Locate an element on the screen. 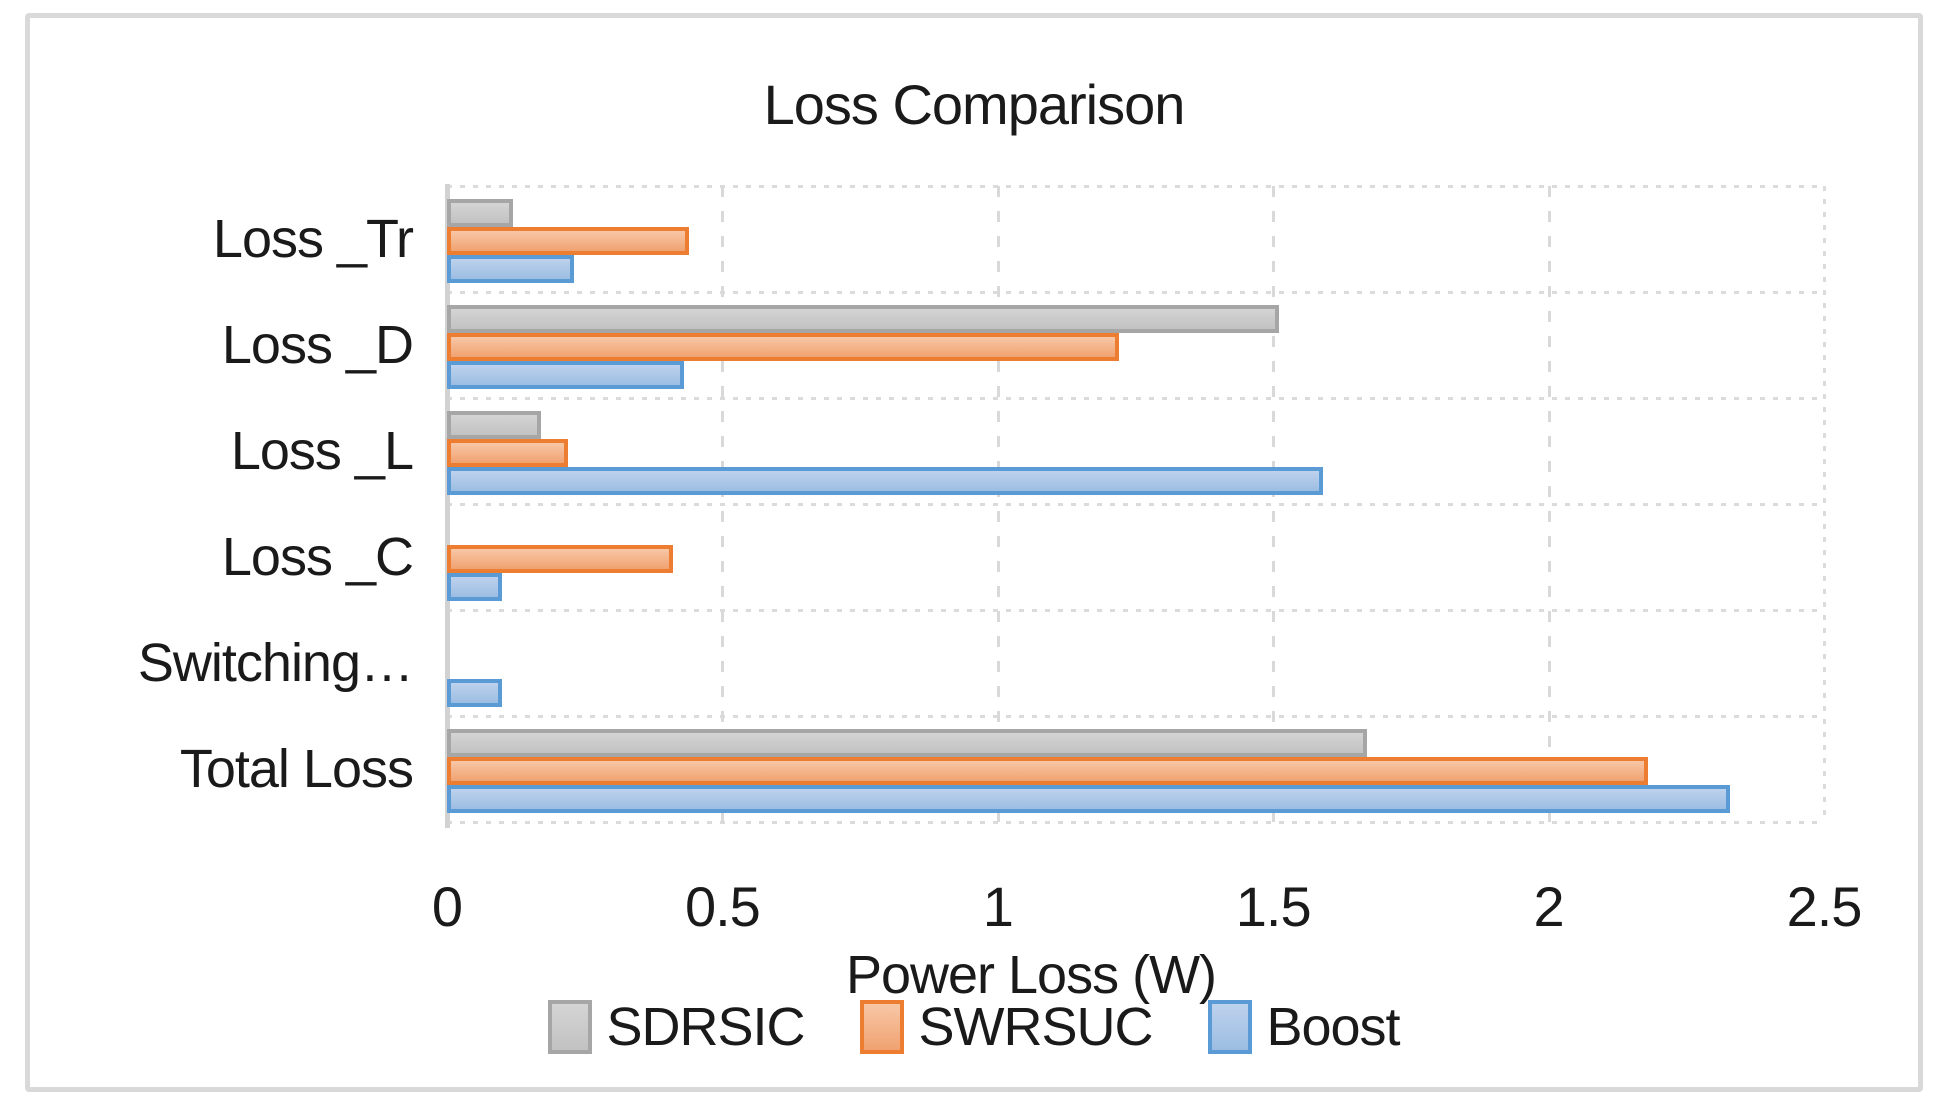  category-label-loss-l: Loss _L is located at coordinates (322, 451).